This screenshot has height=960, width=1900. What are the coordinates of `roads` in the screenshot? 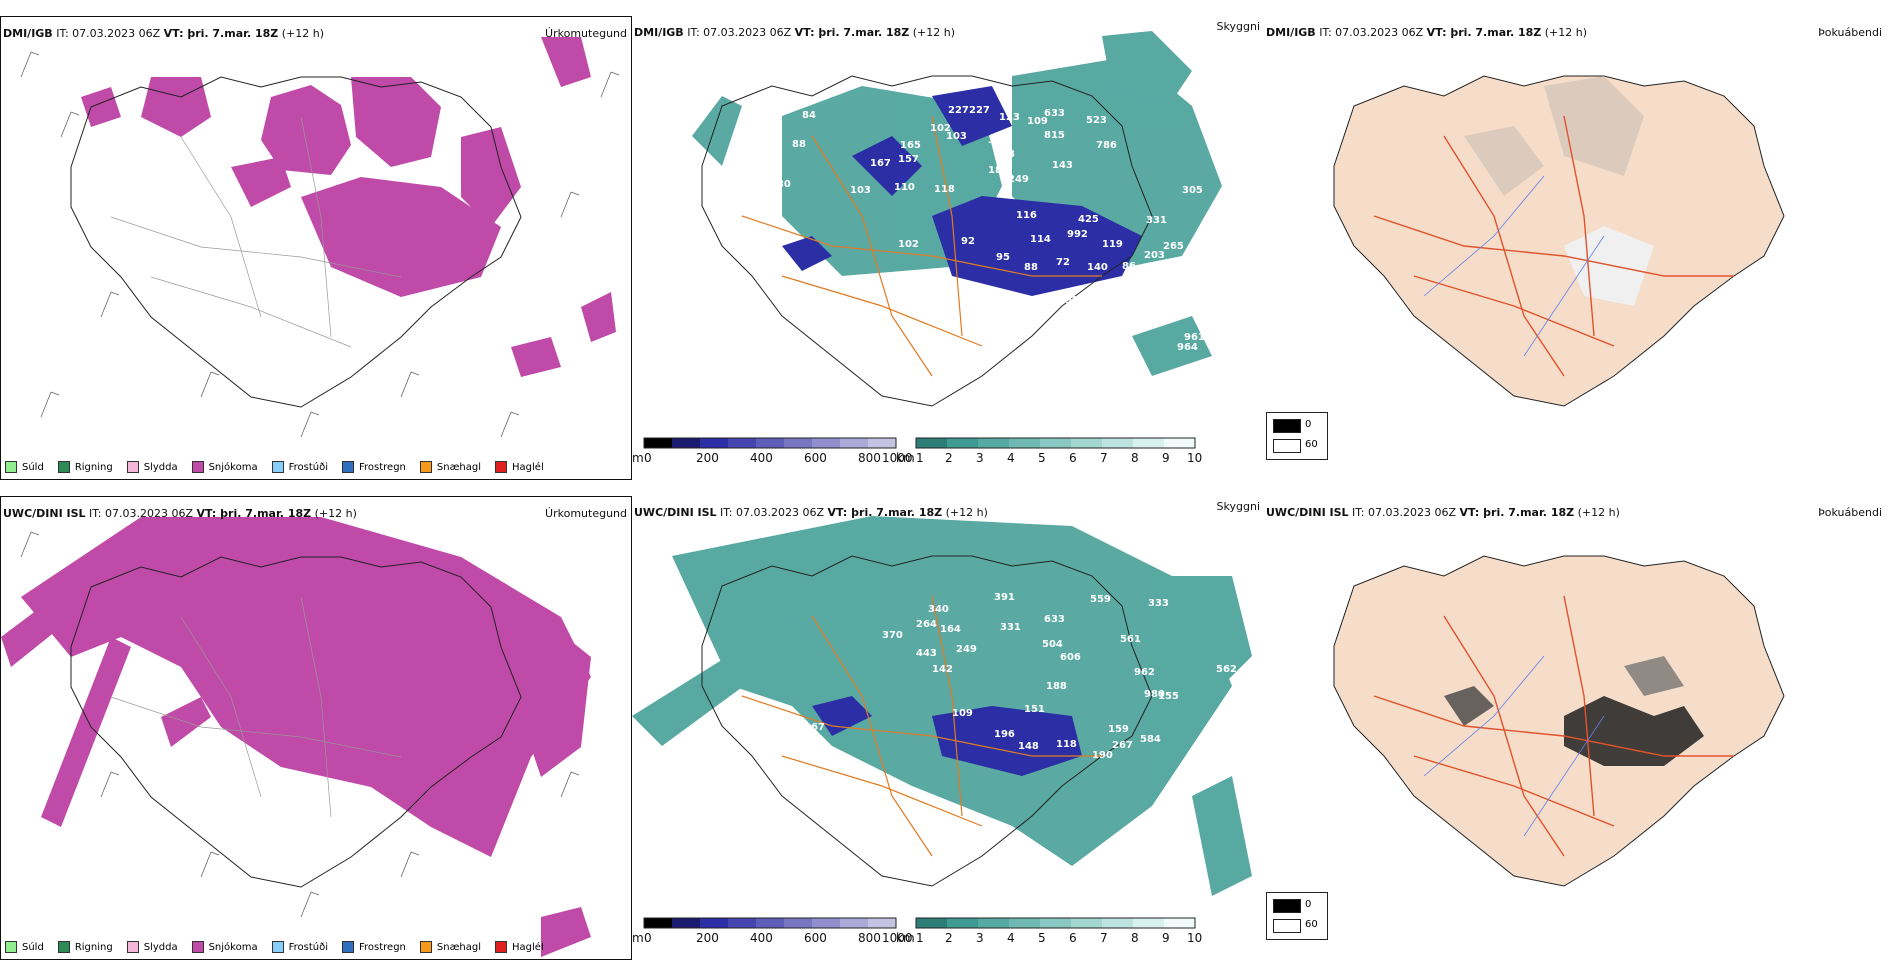 It's located at (256, 232).